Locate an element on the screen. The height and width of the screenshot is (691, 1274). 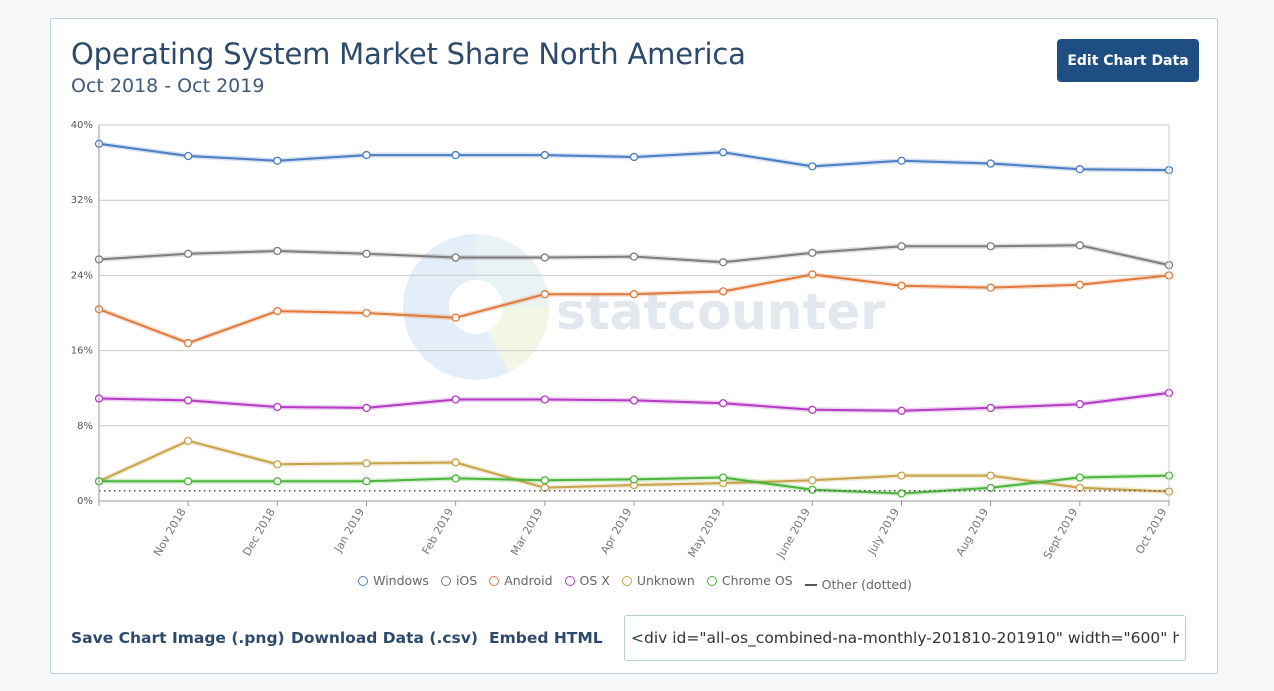
legend-item: Windows is located at coordinates (393, 580).